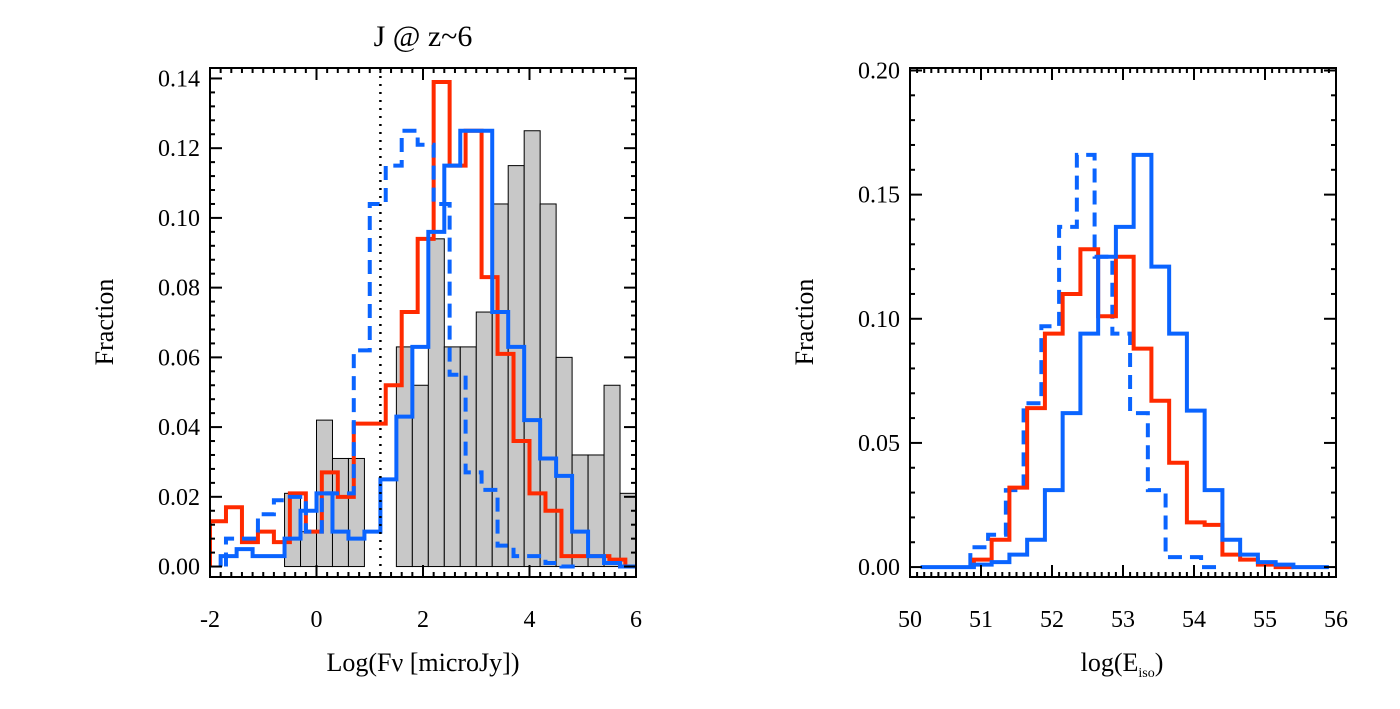  Describe the element at coordinates (804, 322) in the screenshot. I see `right-y-axis-title: Fraction` at that location.